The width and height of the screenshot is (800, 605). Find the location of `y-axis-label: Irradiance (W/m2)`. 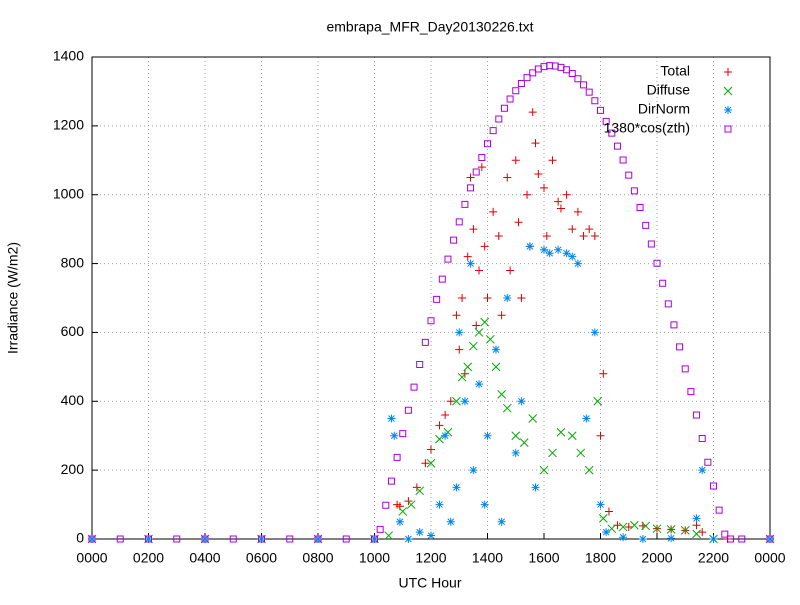

y-axis-label: Irradiance (W/m2) is located at coordinates (13, 298).